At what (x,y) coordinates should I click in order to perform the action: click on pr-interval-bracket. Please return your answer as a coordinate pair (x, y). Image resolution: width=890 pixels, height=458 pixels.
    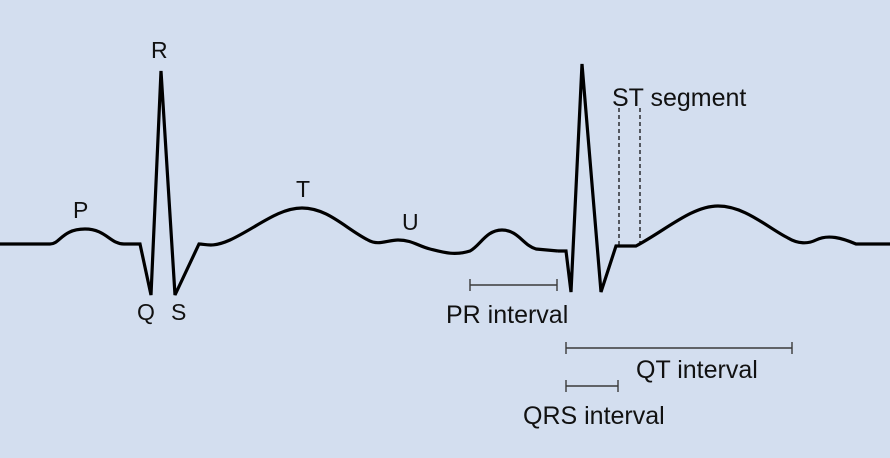
    Looking at the image, I should click on (513, 285).